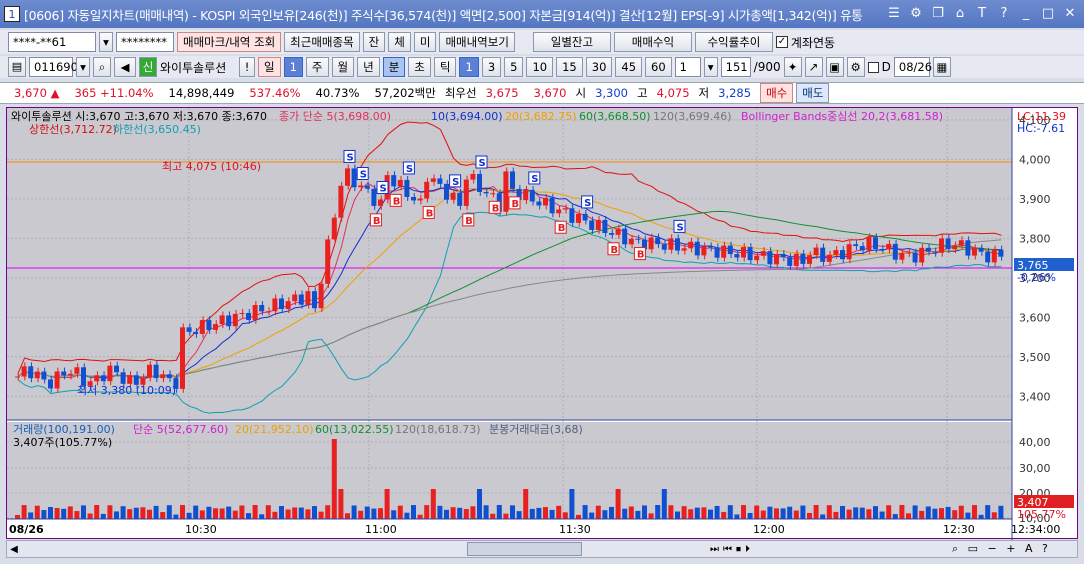 Image resolution: width=1084 pixels, height=564 pixels. I want to click on count-input: 151, so click(735, 67).